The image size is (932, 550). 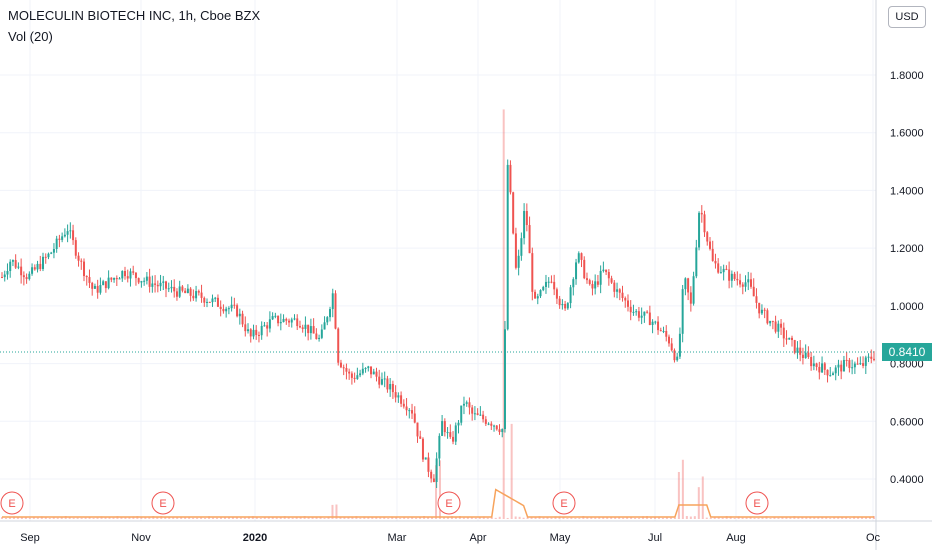 What do you see at coordinates (255, 538) in the screenshot?
I see `time-tick-label: 2020` at bounding box center [255, 538].